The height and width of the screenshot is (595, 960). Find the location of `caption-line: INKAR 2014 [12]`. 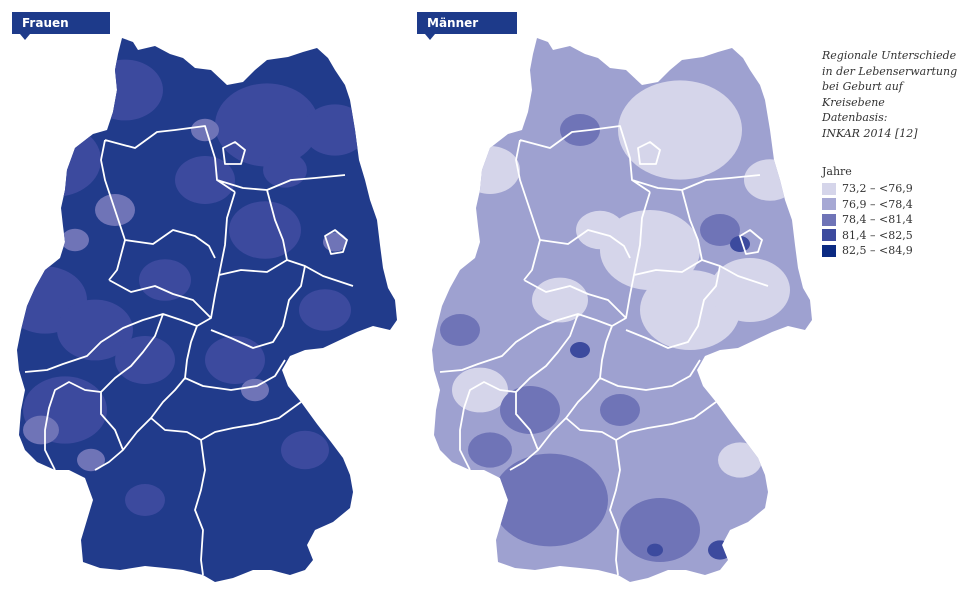

caption-line: INKAR 2014 [12] is located at coordinates (870, 133).